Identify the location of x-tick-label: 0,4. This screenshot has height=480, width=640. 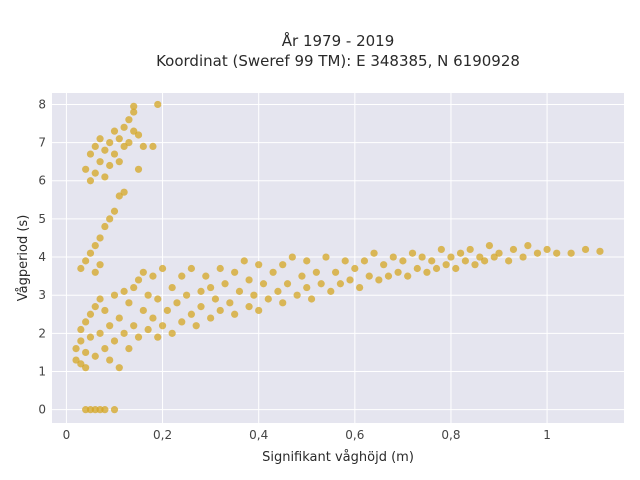
(258, 435).